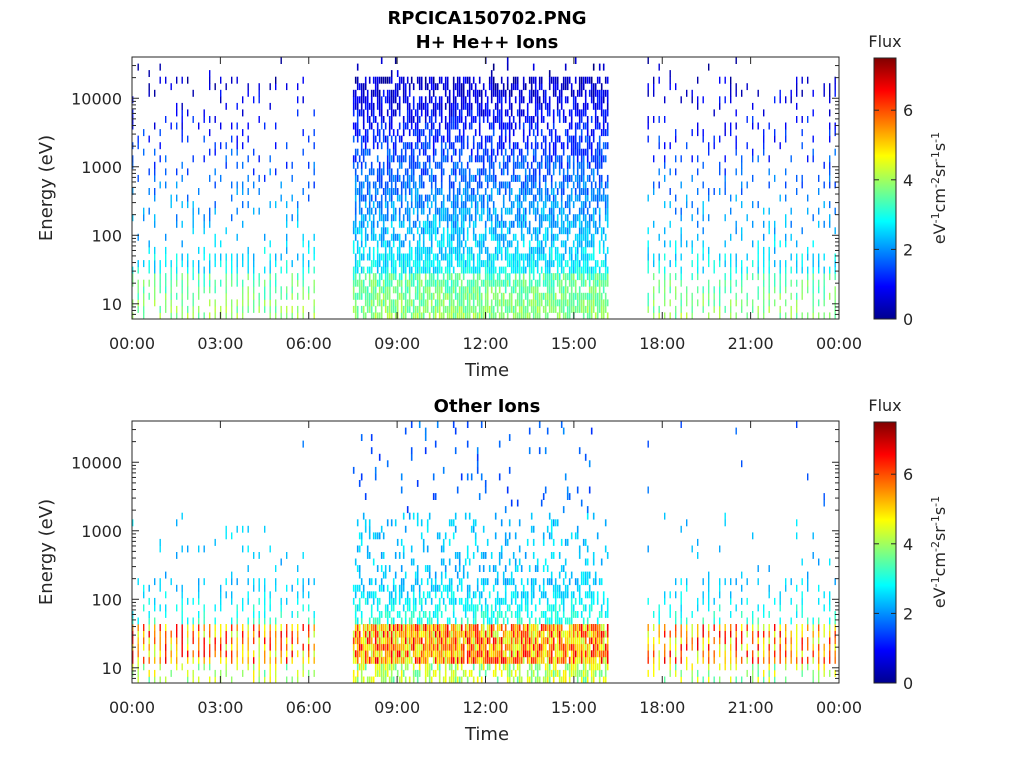 The image size is (1024, 768). Describe the element at coordinates (397, 343) in the screenshot. I see `x-tick-label: 09:00` at that location.